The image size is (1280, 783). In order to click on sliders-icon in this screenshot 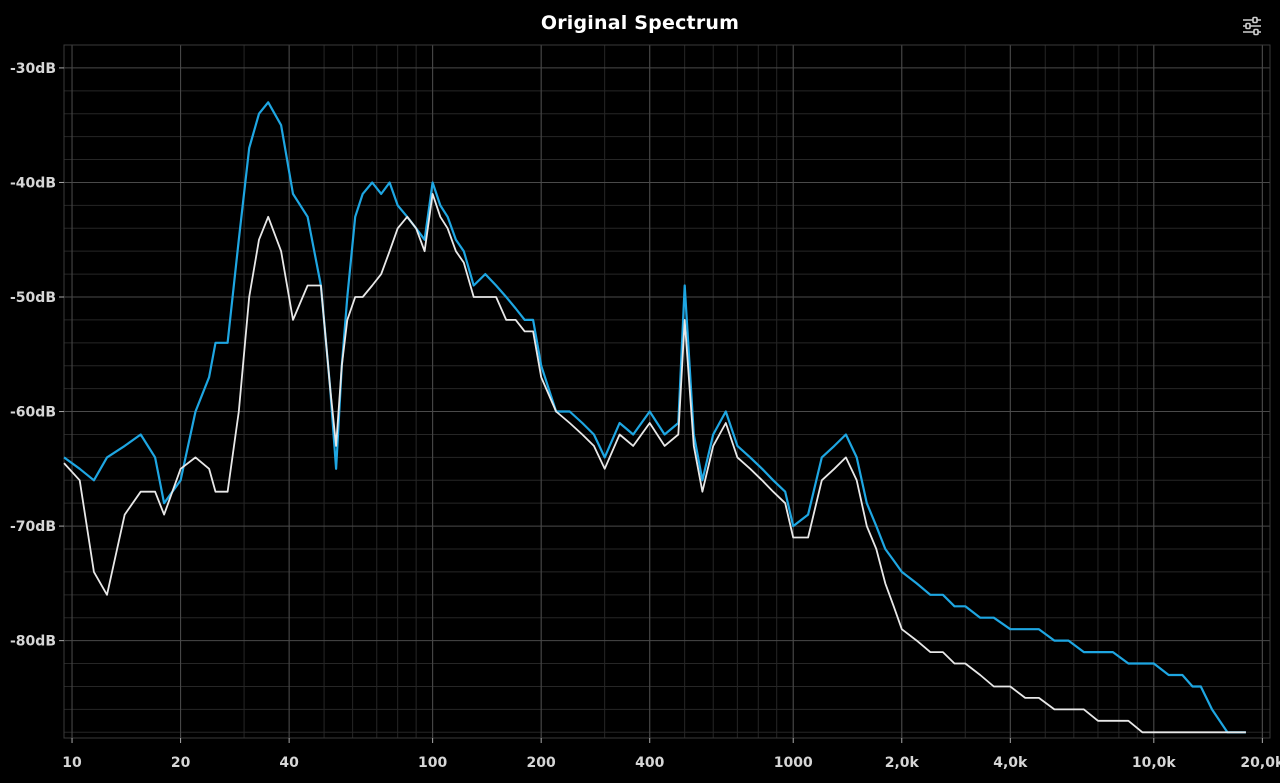, I will do `click(1252, 26)`.